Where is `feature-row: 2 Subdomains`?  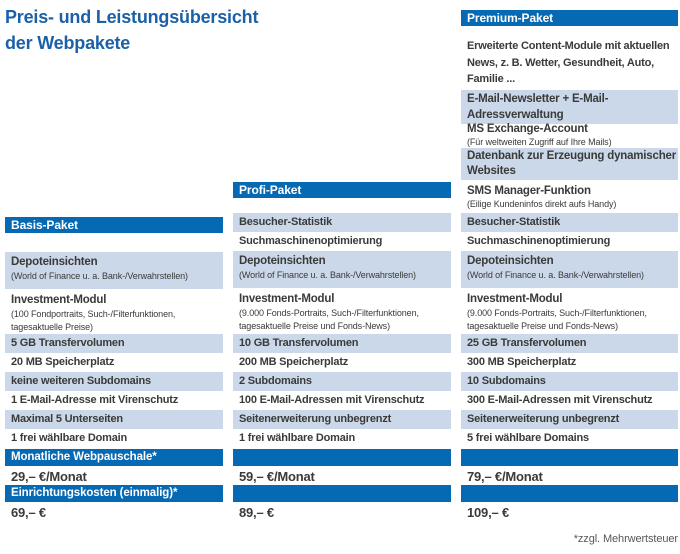 feature-row: 2 Subdomains is located at coordinates (342, 381).